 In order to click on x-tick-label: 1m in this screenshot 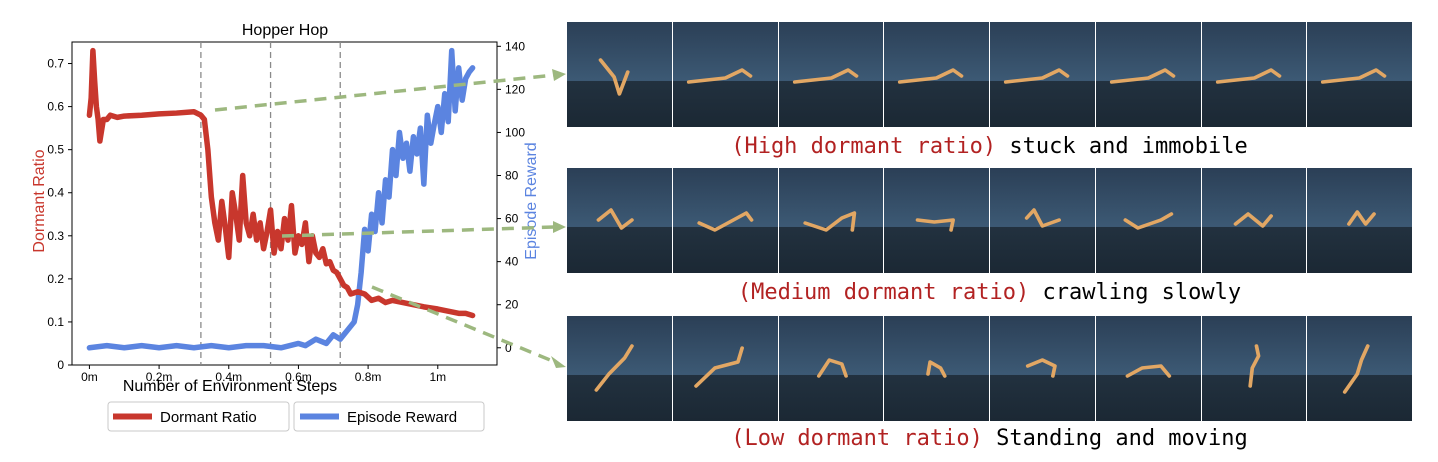, I will do `click(437, 377)`.